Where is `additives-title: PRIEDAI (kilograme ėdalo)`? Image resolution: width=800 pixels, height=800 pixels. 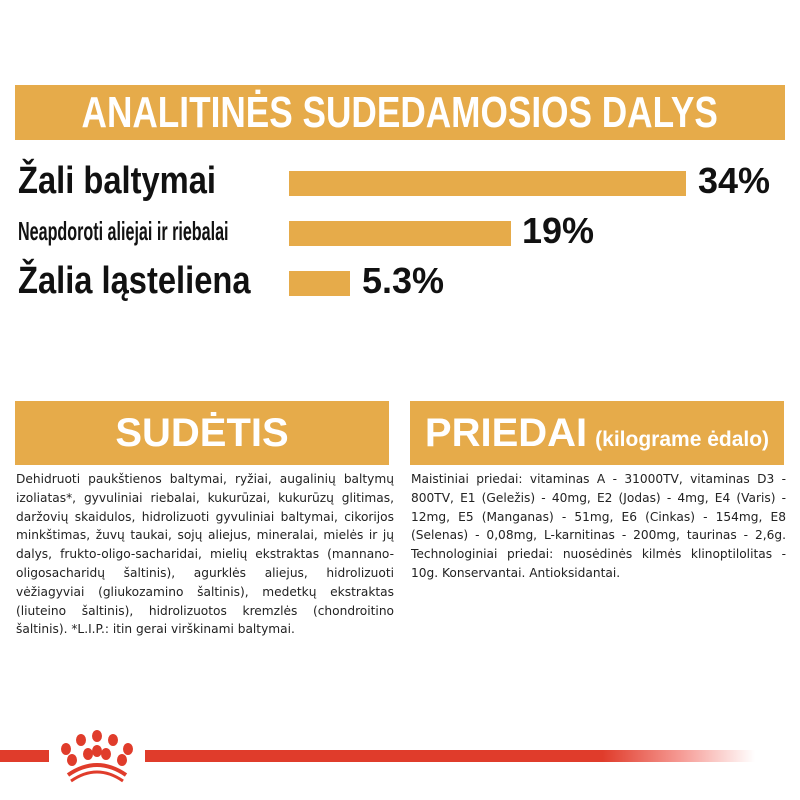 additives-title: PRIEDAI (kilograme ėdalo) is located at coordinates (597, 433).